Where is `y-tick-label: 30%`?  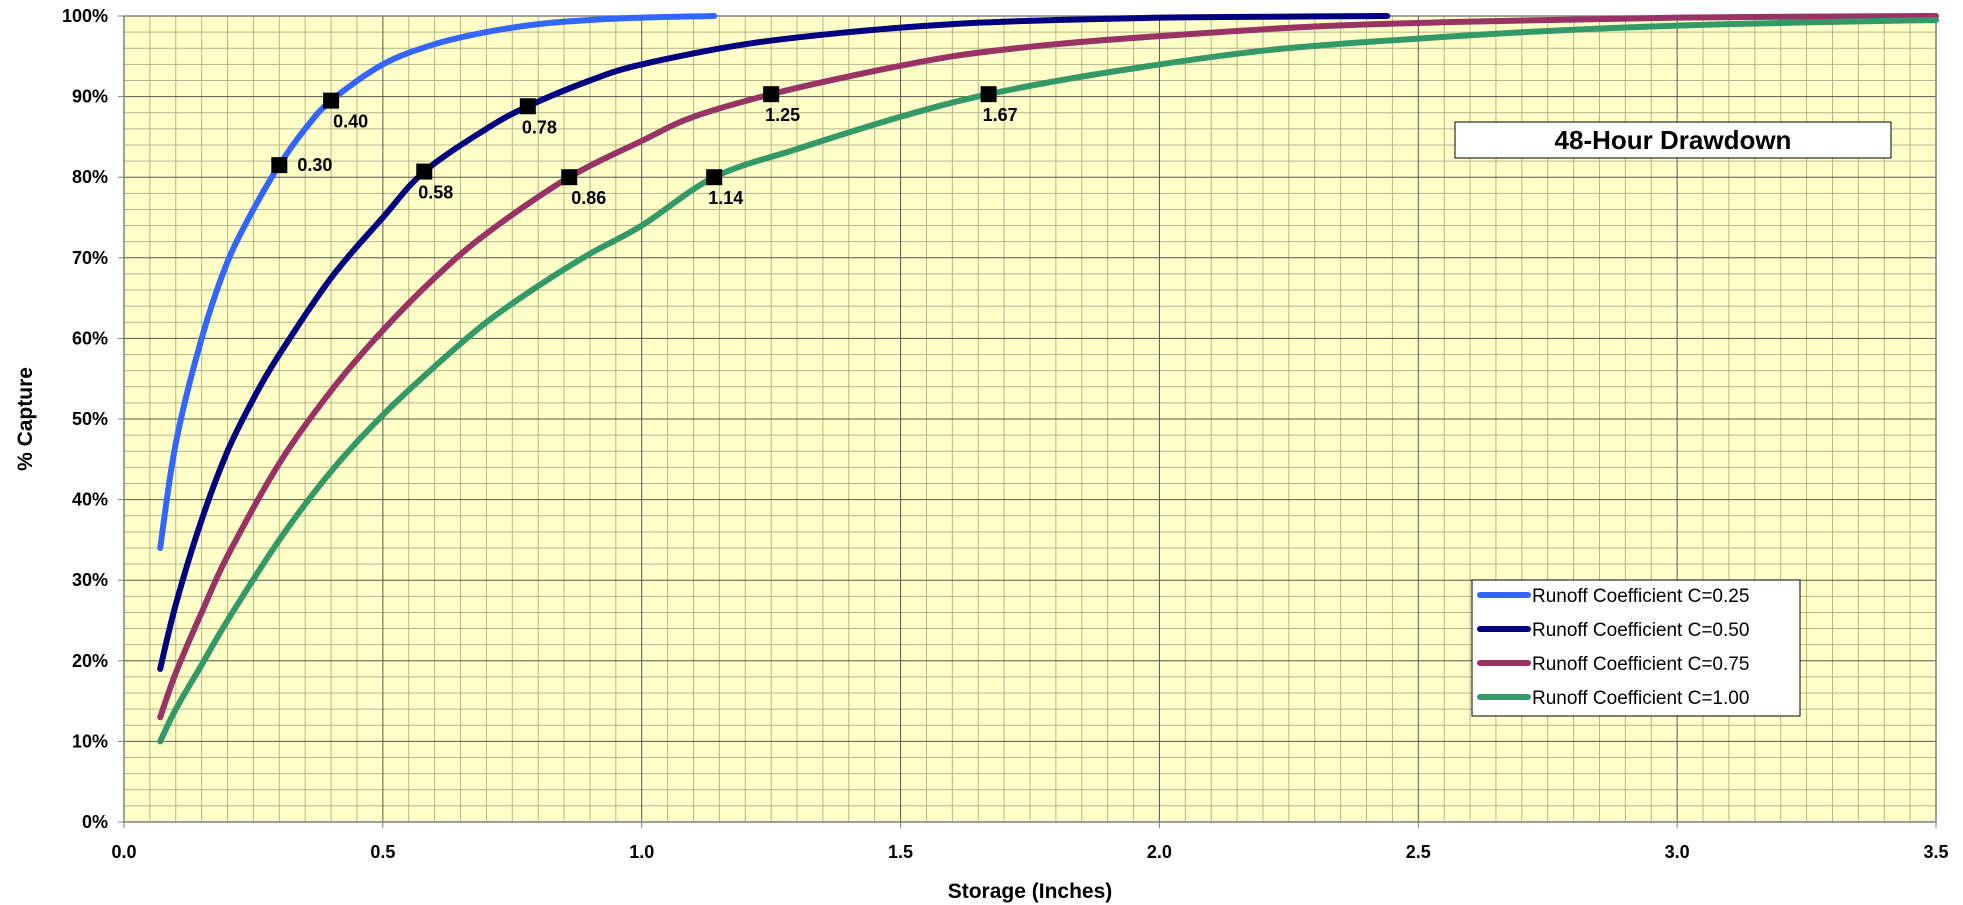
y-tick-label: 30% is located at coordinates (90, 580).